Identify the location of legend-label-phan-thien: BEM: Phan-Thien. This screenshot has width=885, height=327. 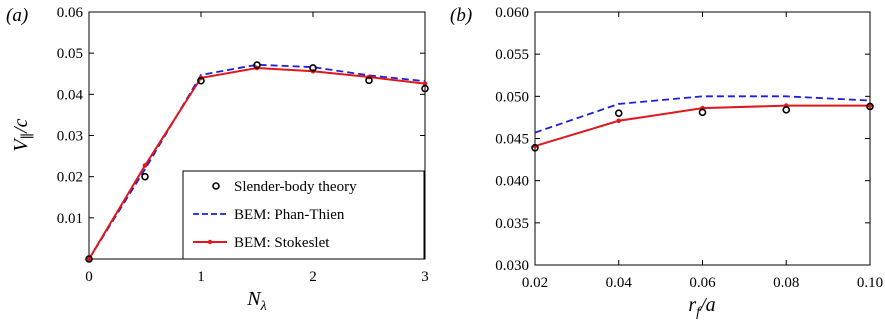
(289, 215).